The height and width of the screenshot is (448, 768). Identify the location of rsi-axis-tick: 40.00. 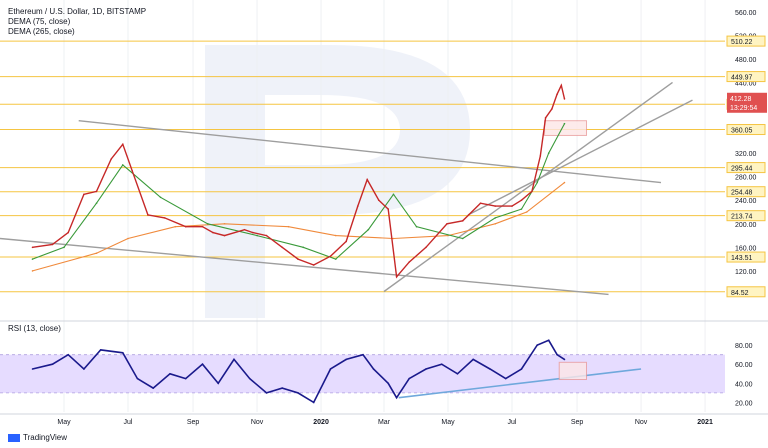
(744, 384).